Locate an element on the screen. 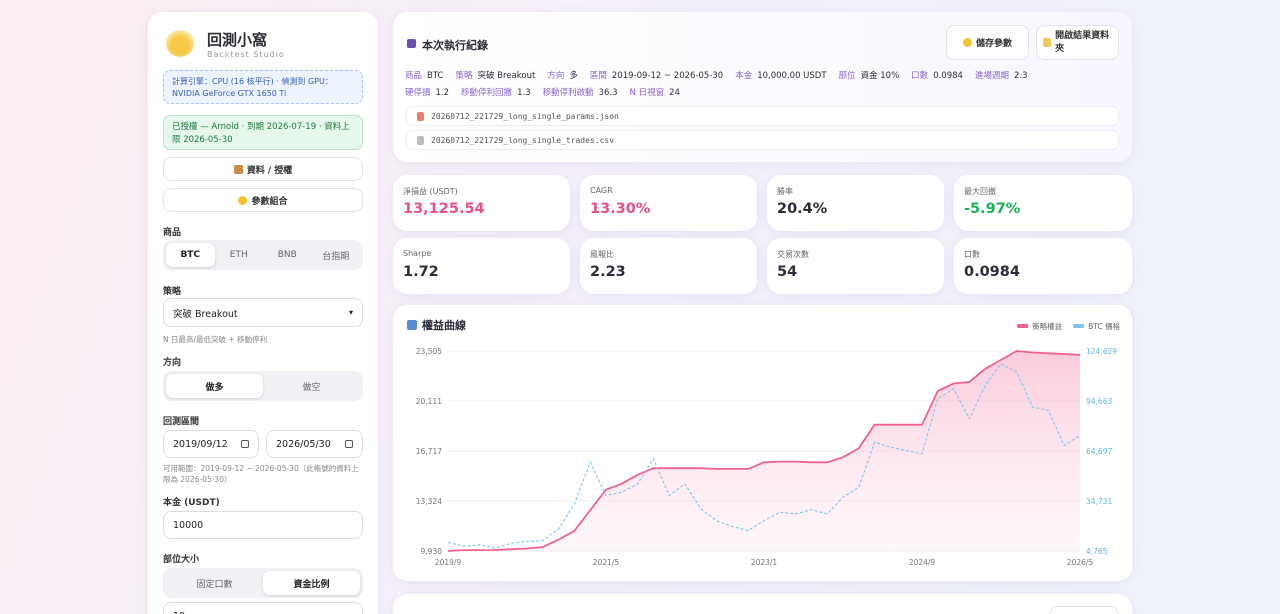 The height and width of the screenshot is (614, 1280). strategy-label: 策略 is located at coordinates (172, 292).